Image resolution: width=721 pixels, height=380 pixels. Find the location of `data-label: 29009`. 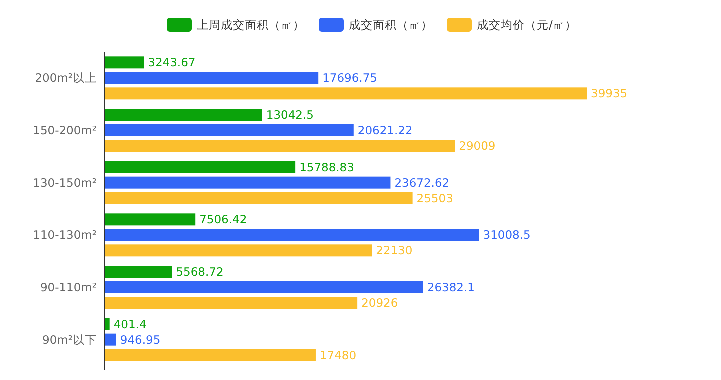

data-label: 29009 is located at coordinates (477, 146).